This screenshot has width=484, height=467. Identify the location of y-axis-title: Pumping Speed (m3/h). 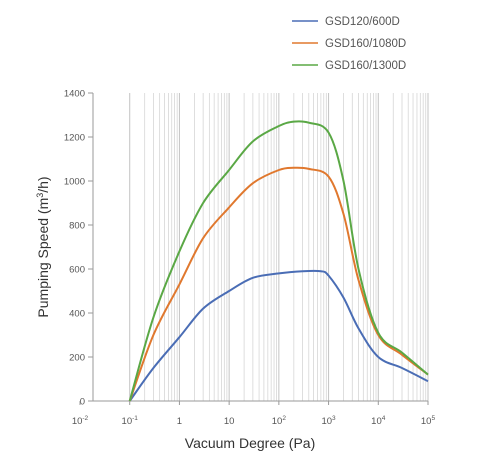
(43, 246).